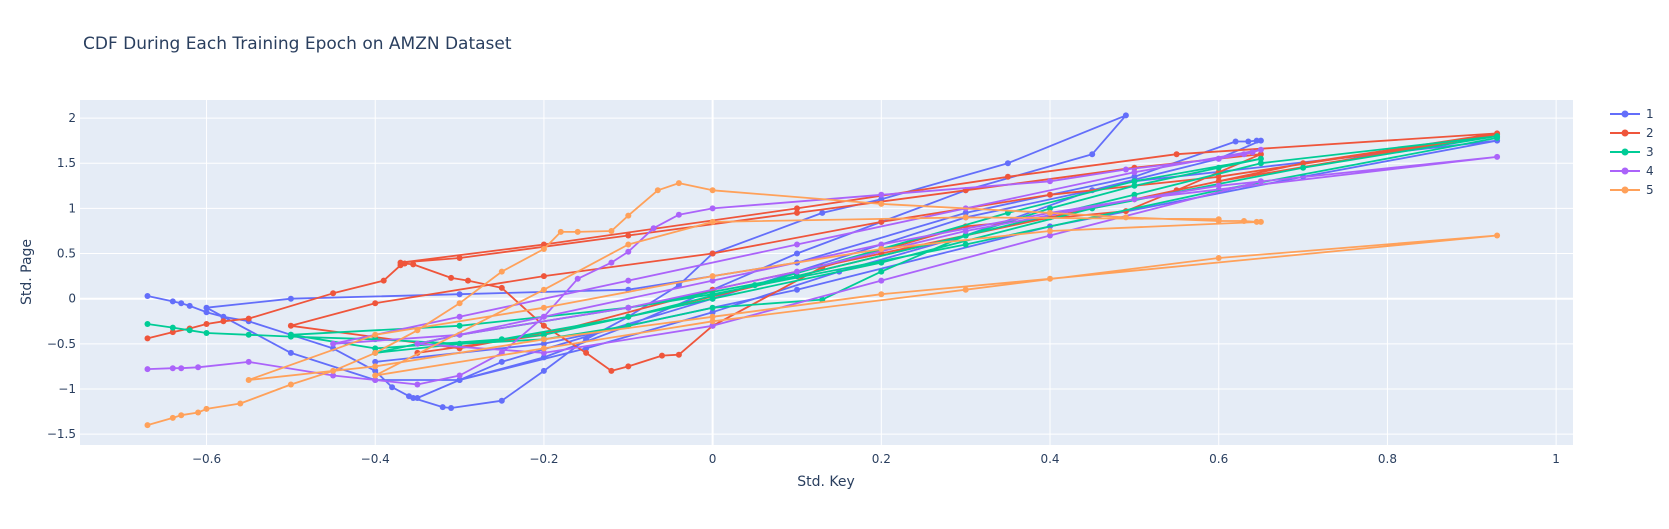 The height and width of the screenshot is (529, 1669). Describe the element at coordinates (881, 459) in the screenshot. I see `x-tick-label: 0.2` at that location.